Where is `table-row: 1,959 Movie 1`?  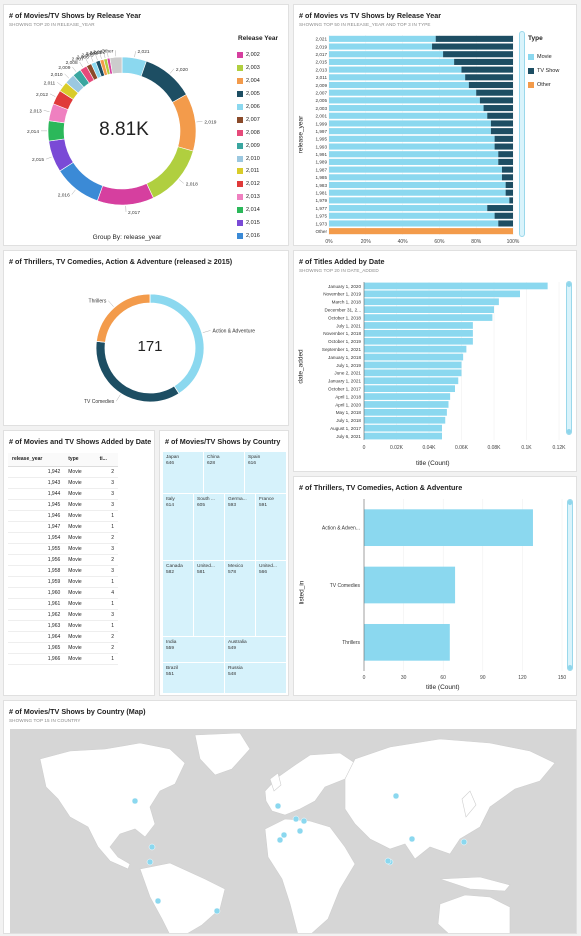 table-row: 1,959 Movie 1 is located at coordinates (63, 582).